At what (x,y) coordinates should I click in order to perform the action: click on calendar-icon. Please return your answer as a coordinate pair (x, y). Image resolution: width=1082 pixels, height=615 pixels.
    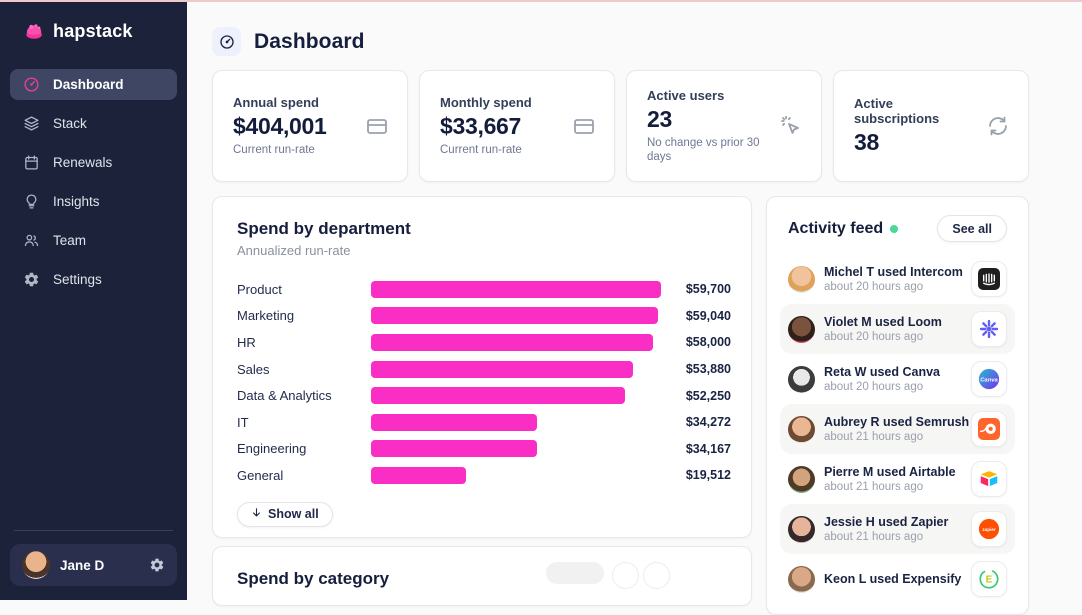
    Looking at the image, I should click on (31, 163).